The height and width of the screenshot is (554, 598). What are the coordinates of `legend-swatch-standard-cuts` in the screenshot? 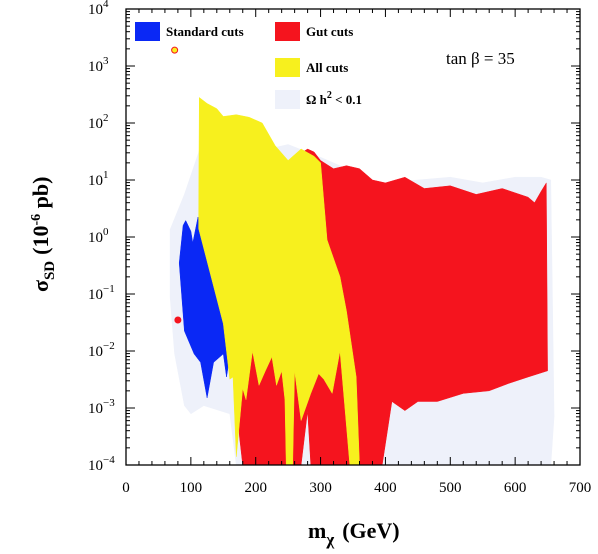 It's located at (147, 31).